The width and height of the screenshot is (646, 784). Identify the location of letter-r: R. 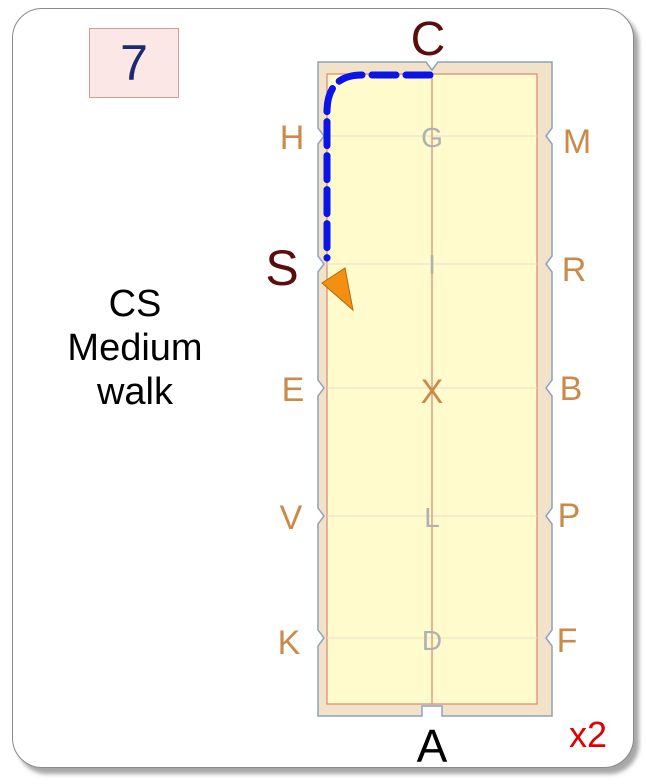
(574, 270).